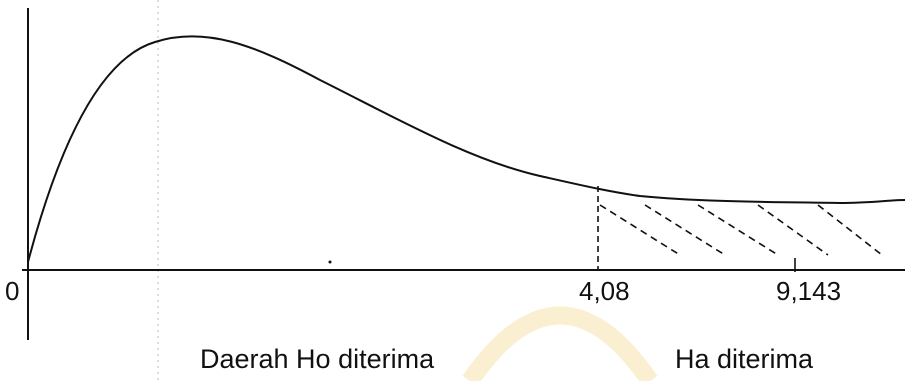  What do you see at coordinates (744, 359) in the screenshot?
I see `reject-region-label: Ha diterima` at bounding box center [744, 359].